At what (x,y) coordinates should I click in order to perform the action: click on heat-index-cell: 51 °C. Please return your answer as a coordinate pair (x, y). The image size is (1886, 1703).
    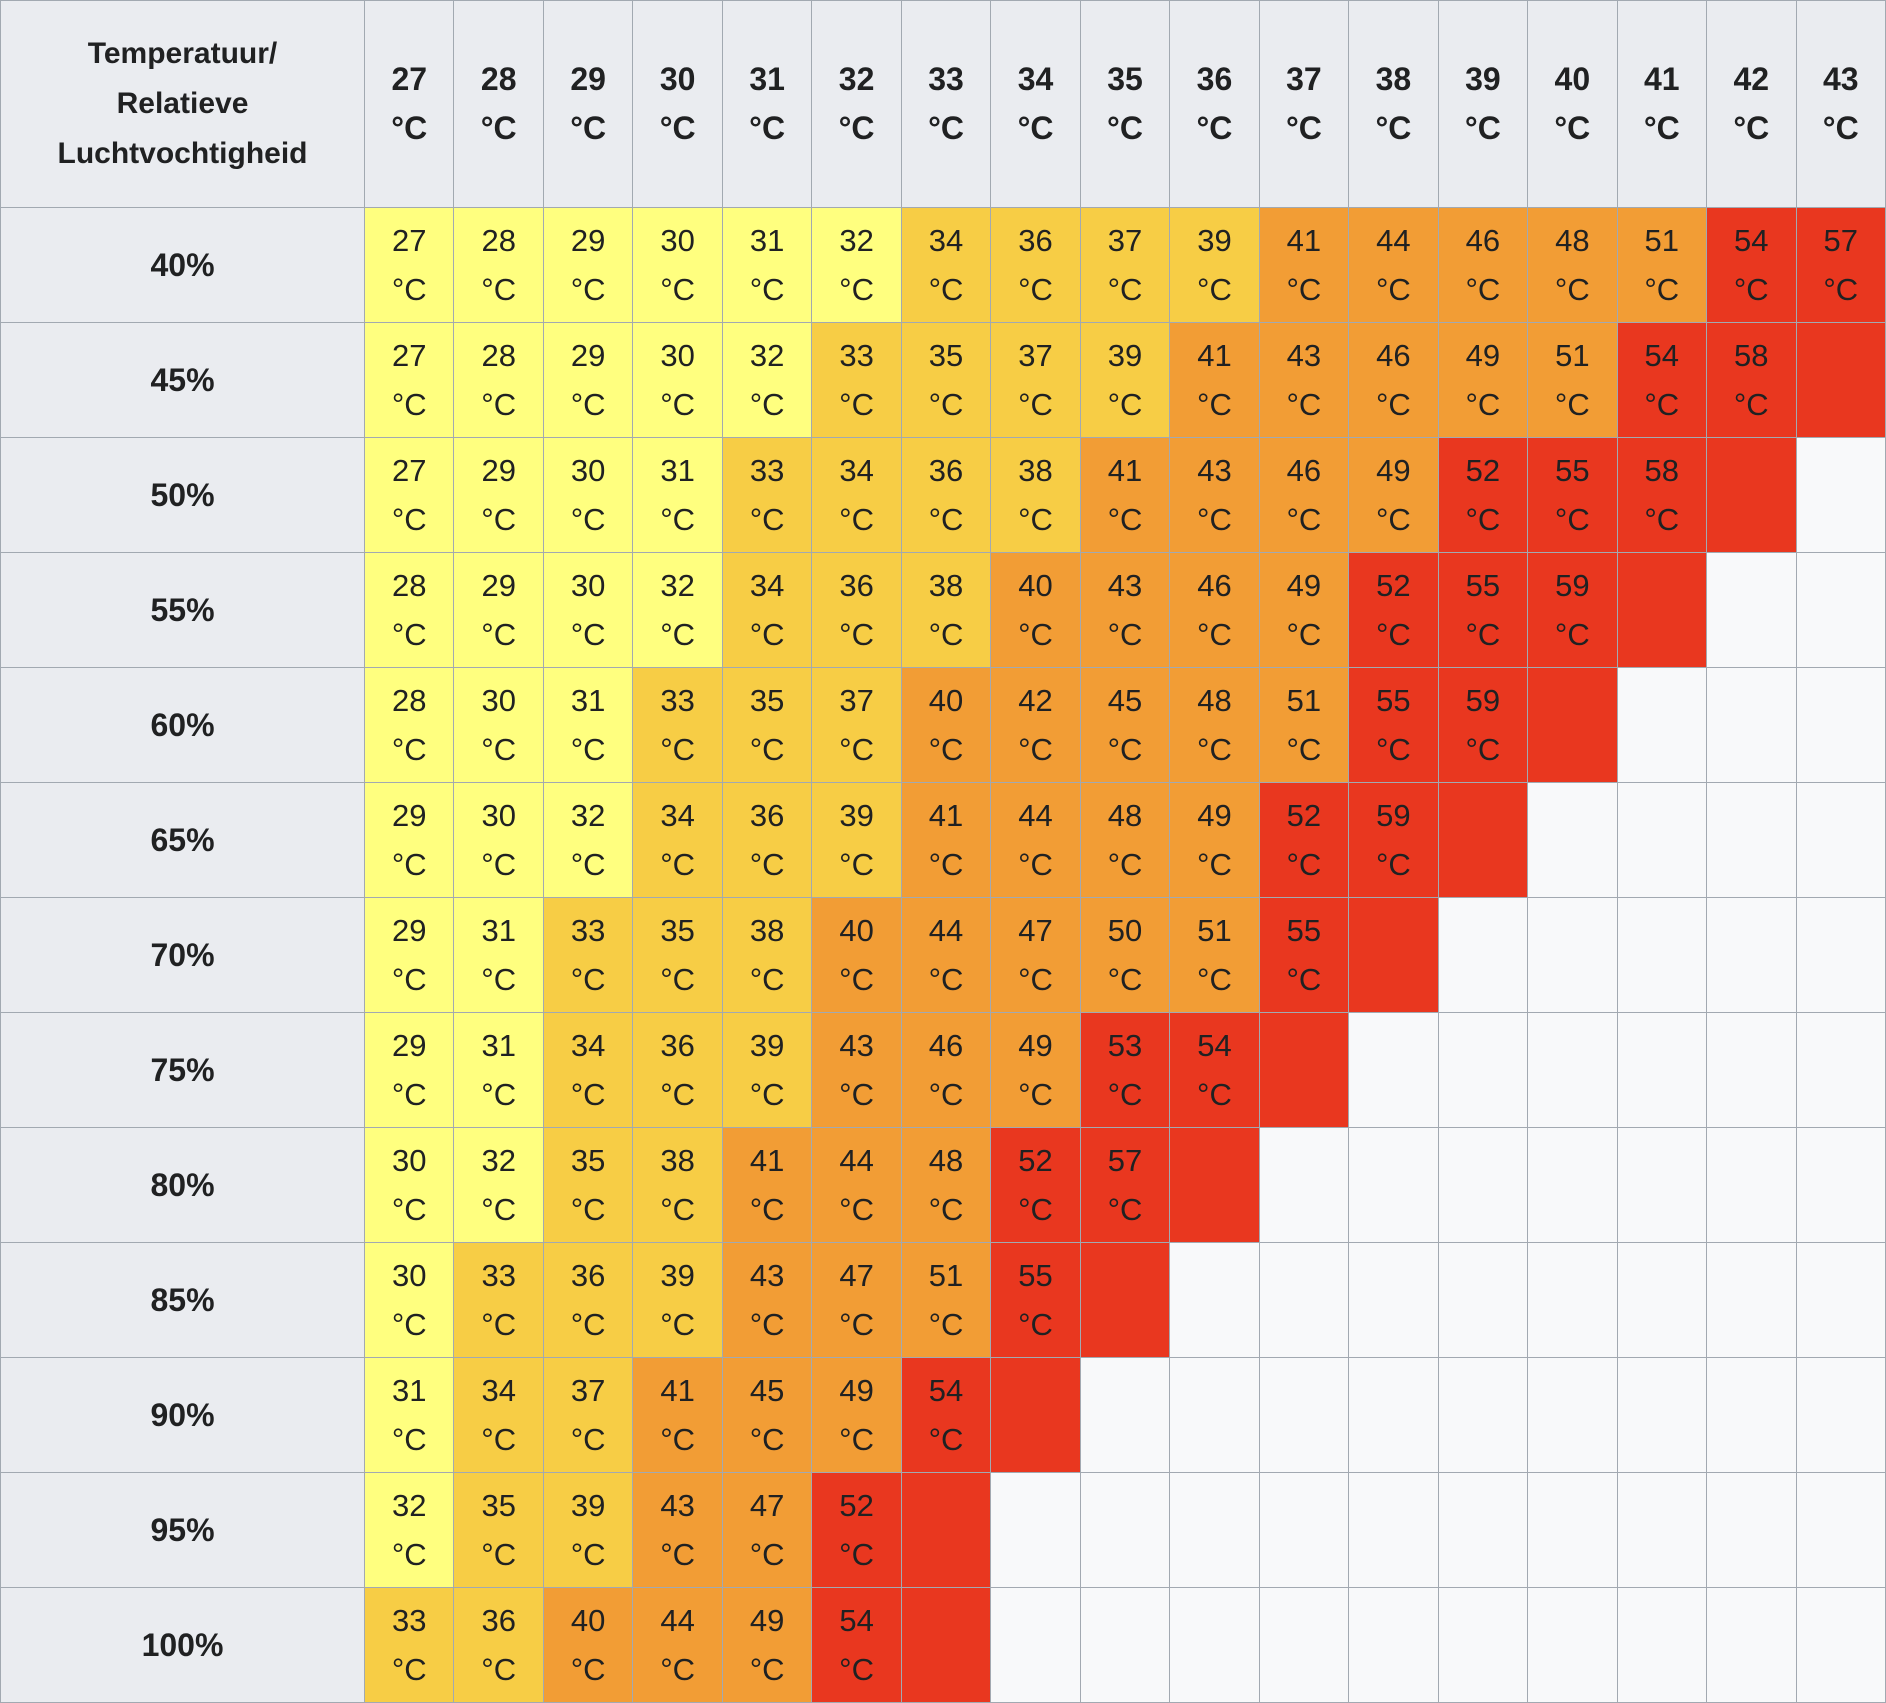
    Looking at the image, I should click on (1304, 725).